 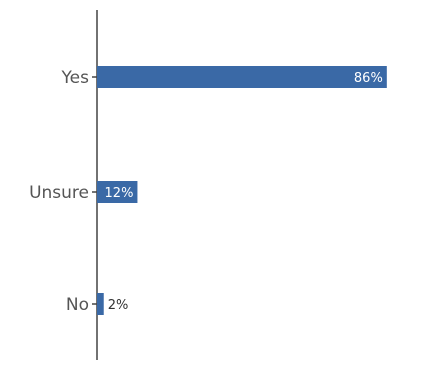 I want to click on y-tick-label-yes: Yes, so click(x=75, y=78).